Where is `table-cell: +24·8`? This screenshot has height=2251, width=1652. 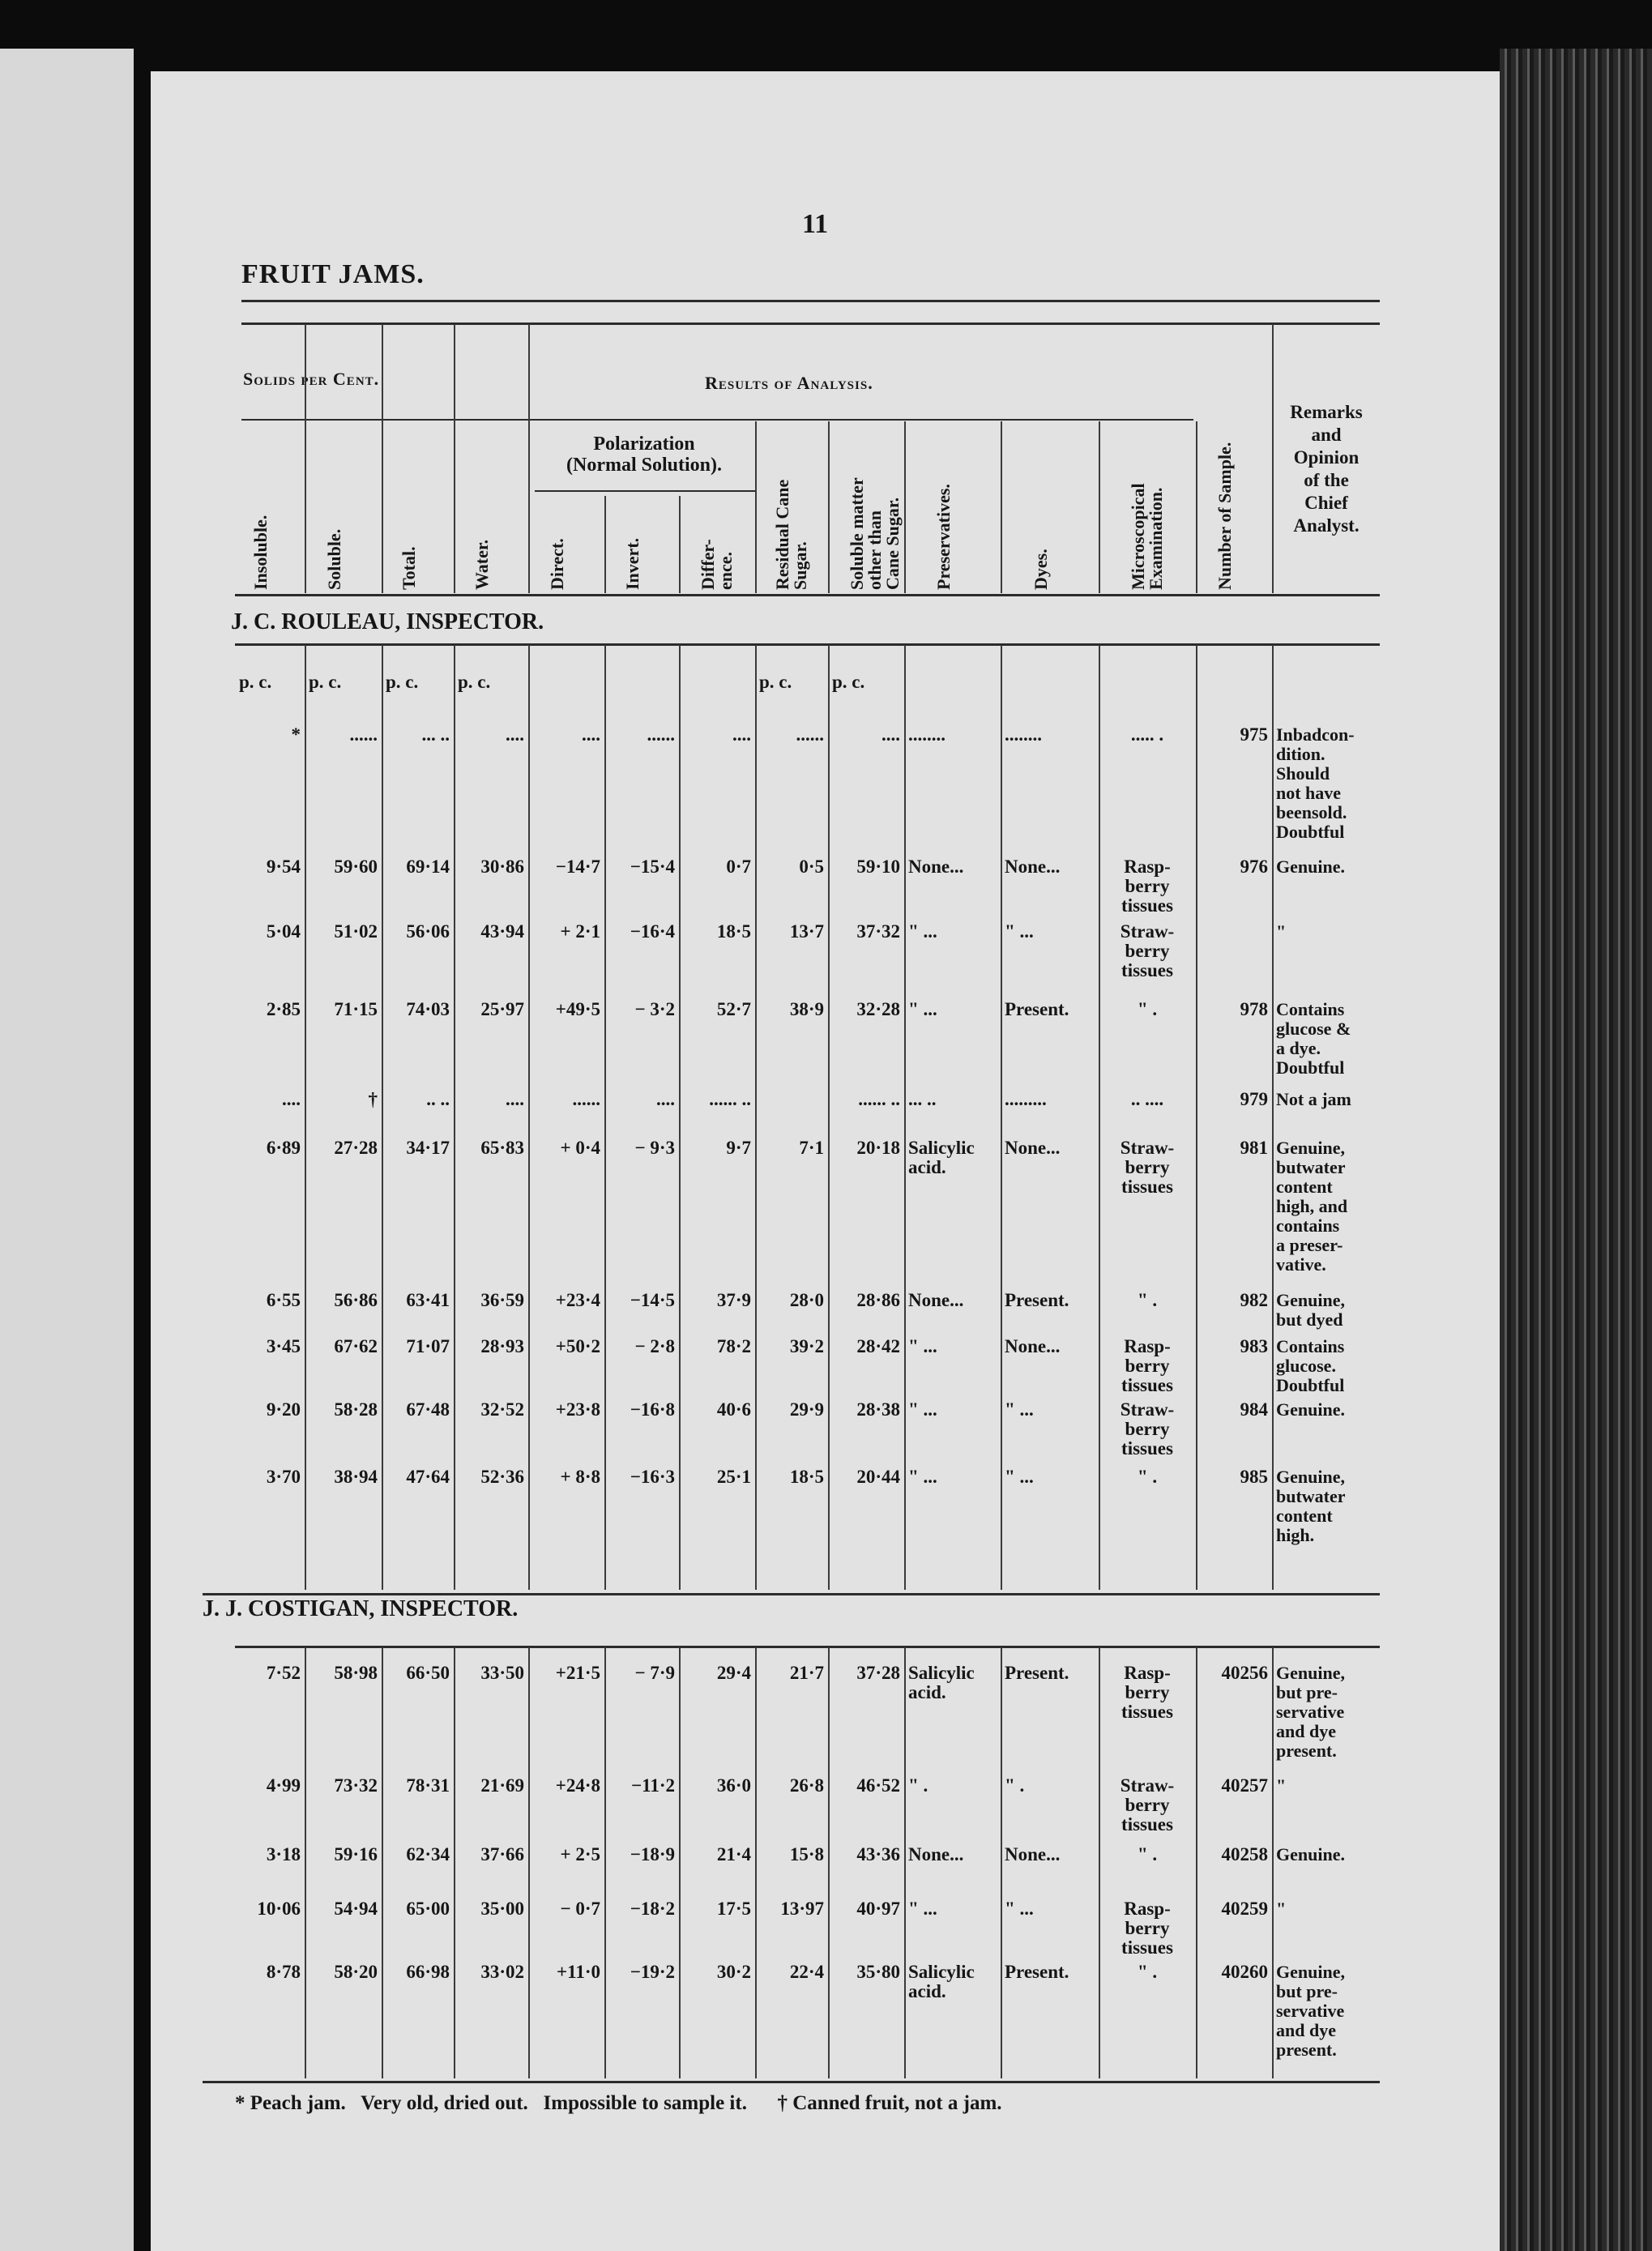
table-cell: +24·8 is located at coordinates (577, 1785).